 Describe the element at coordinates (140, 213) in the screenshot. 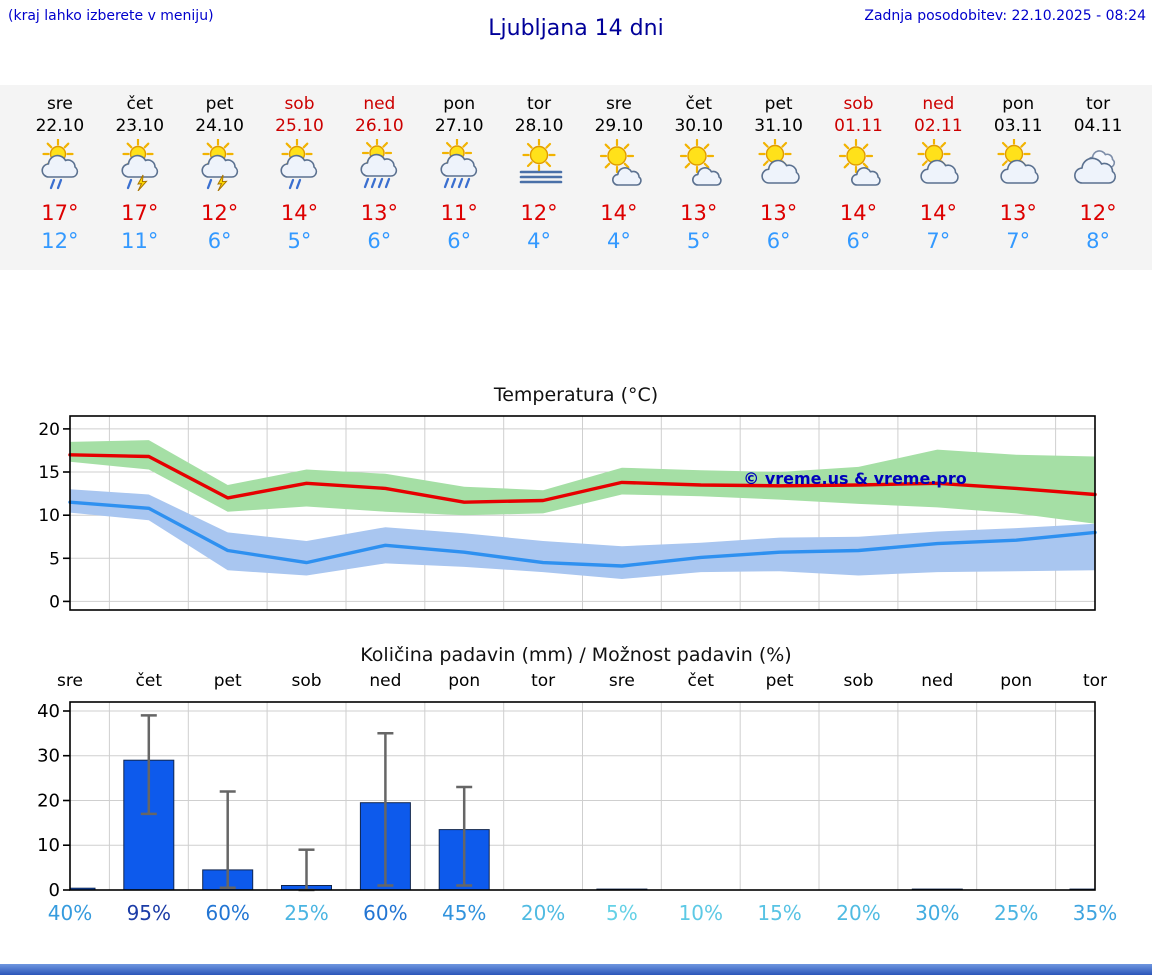

I see `temp-max: 17°` at that location.